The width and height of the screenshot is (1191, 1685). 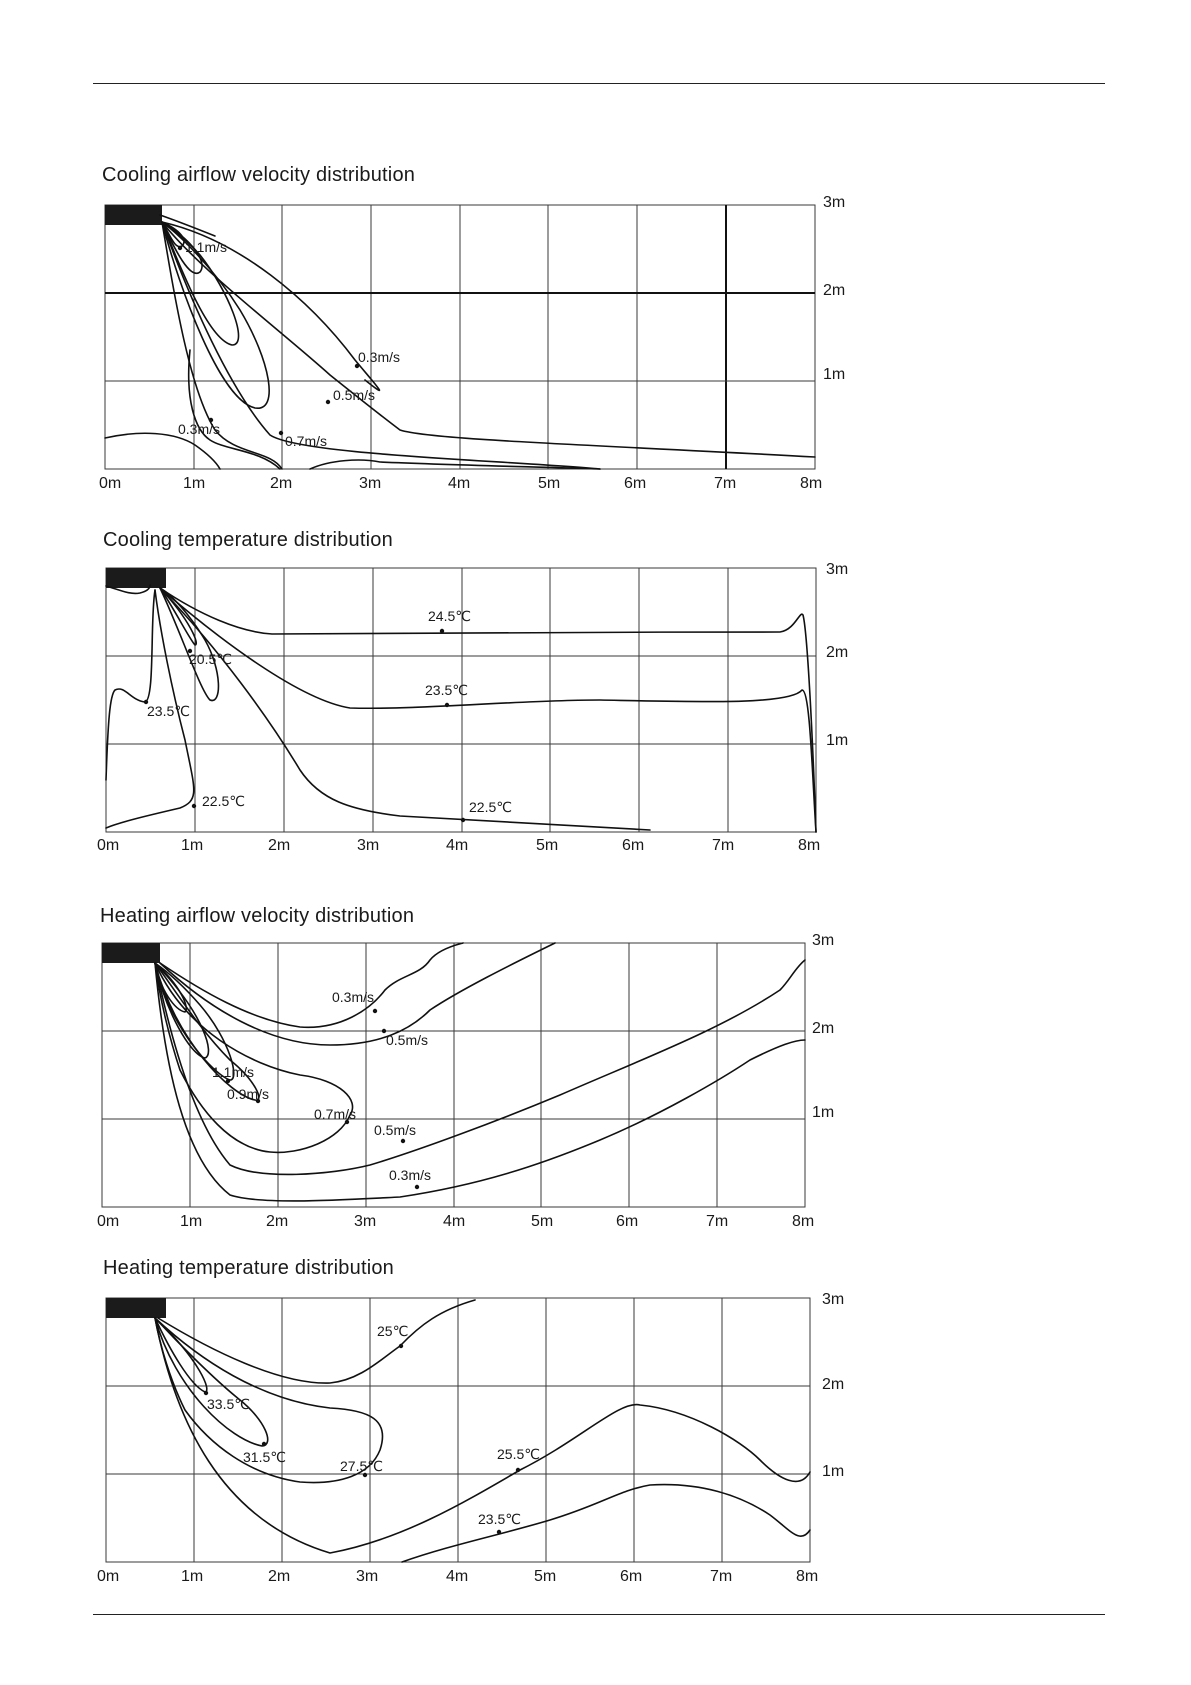 I want to click on x-tick-label: 5m, so click(x=545, y=1576).